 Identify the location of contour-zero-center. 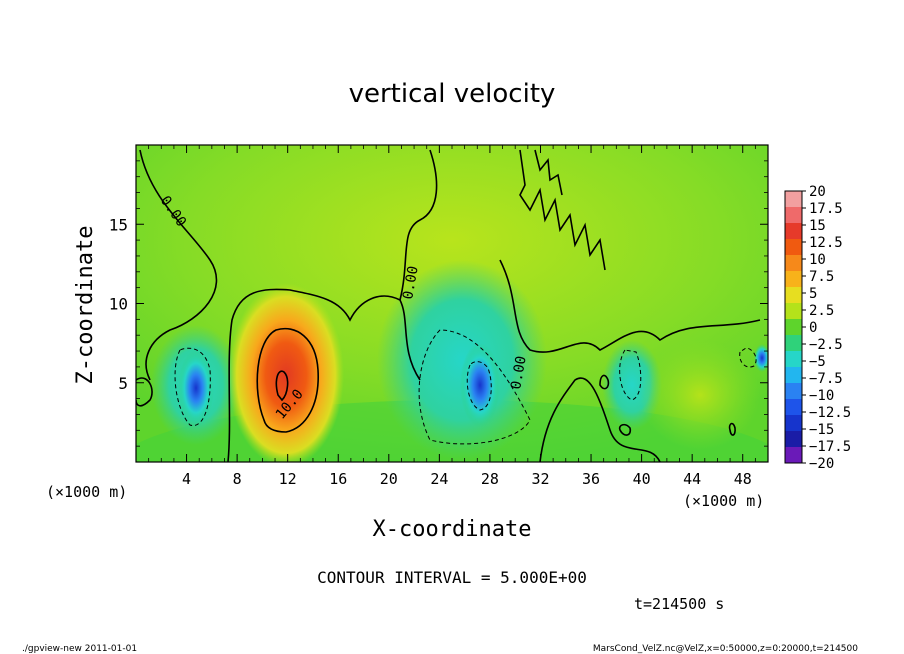
(418, 225).